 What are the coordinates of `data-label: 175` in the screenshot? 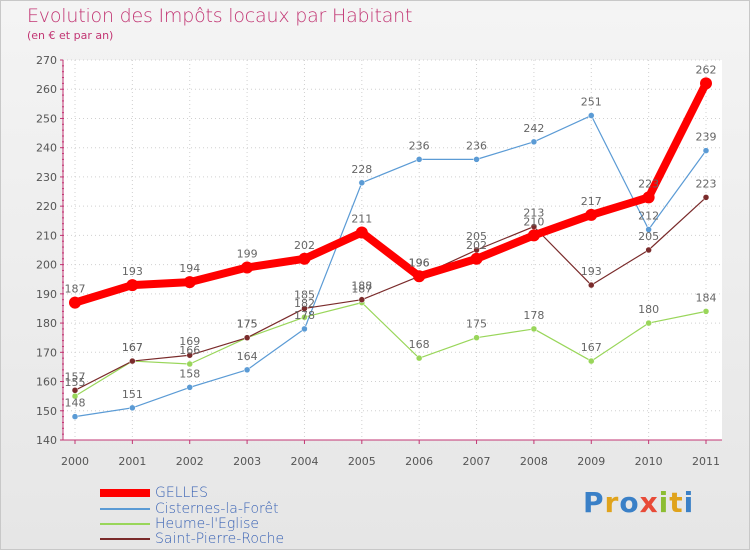 It's located at (247, 324).